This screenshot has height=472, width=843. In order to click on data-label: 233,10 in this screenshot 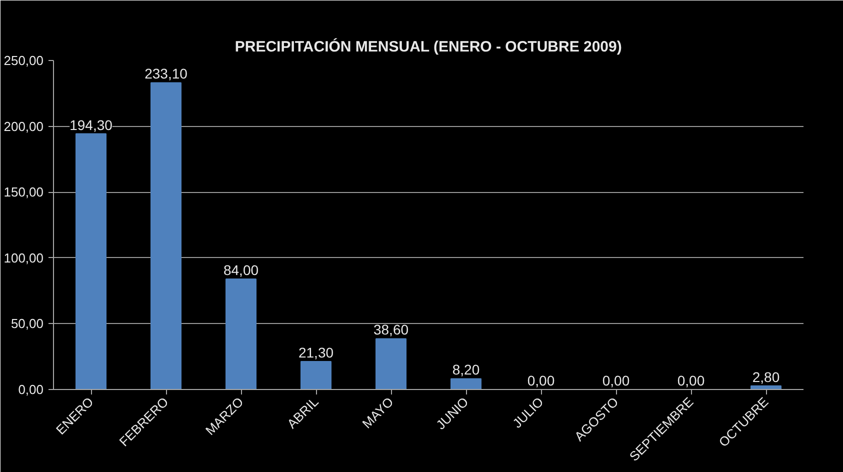, I will do `click(166, 74)`.